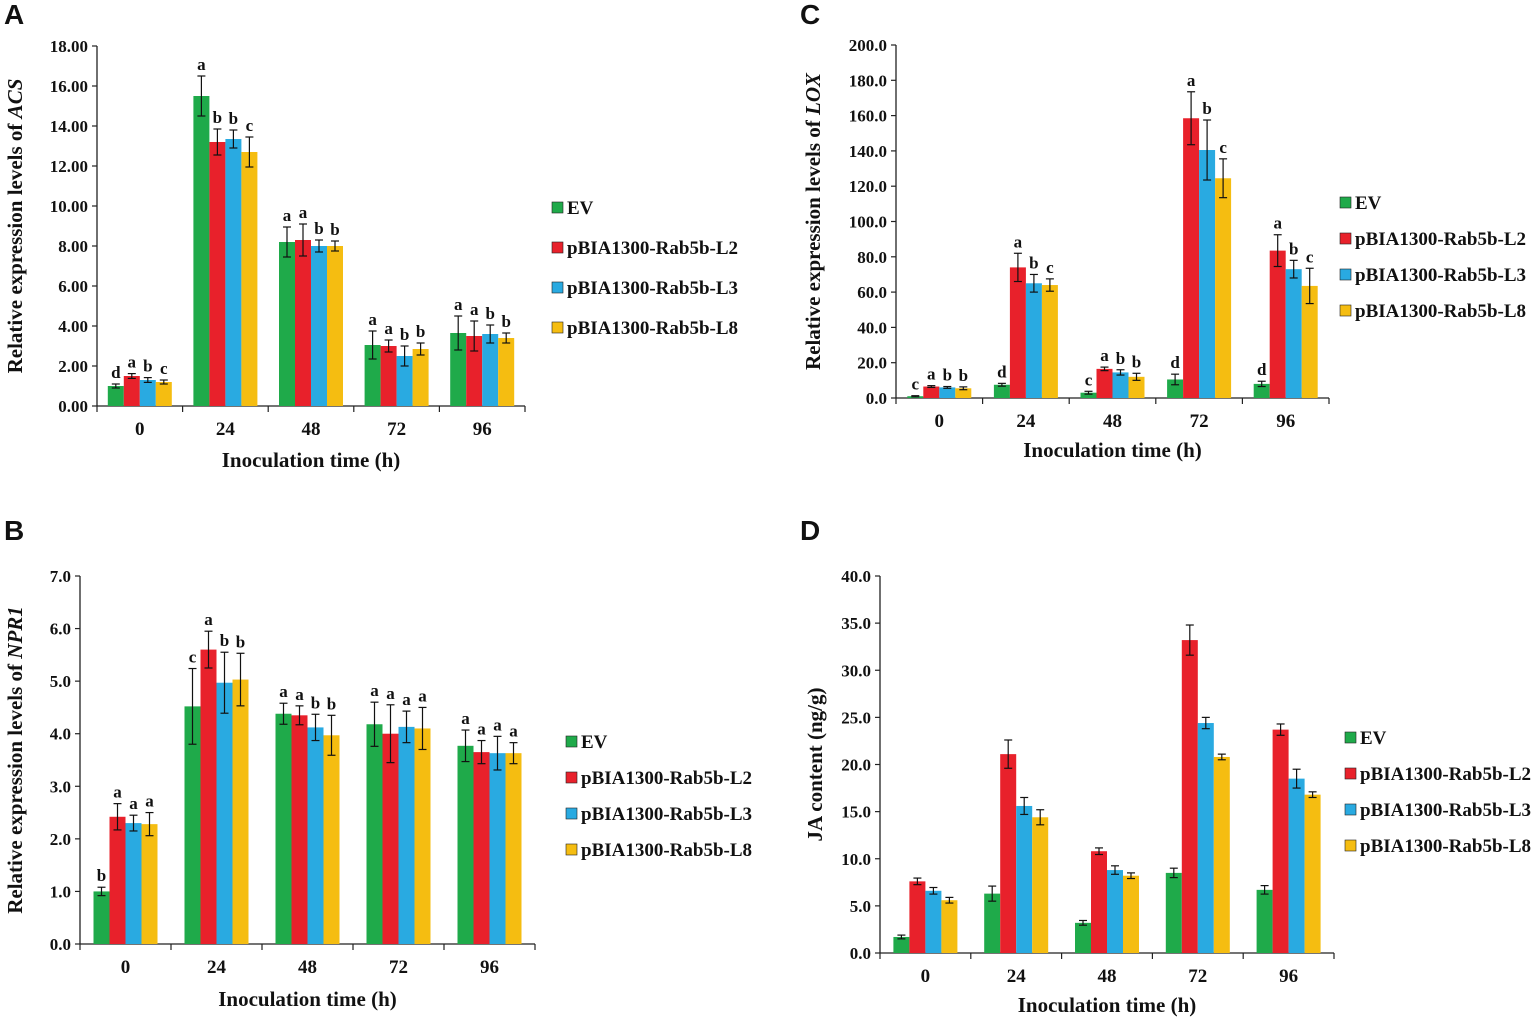  What do you see at coordinates (856, 765) in the screenshot?
I see `y-tick-label: 20.0` at bounding box center [856, 765].